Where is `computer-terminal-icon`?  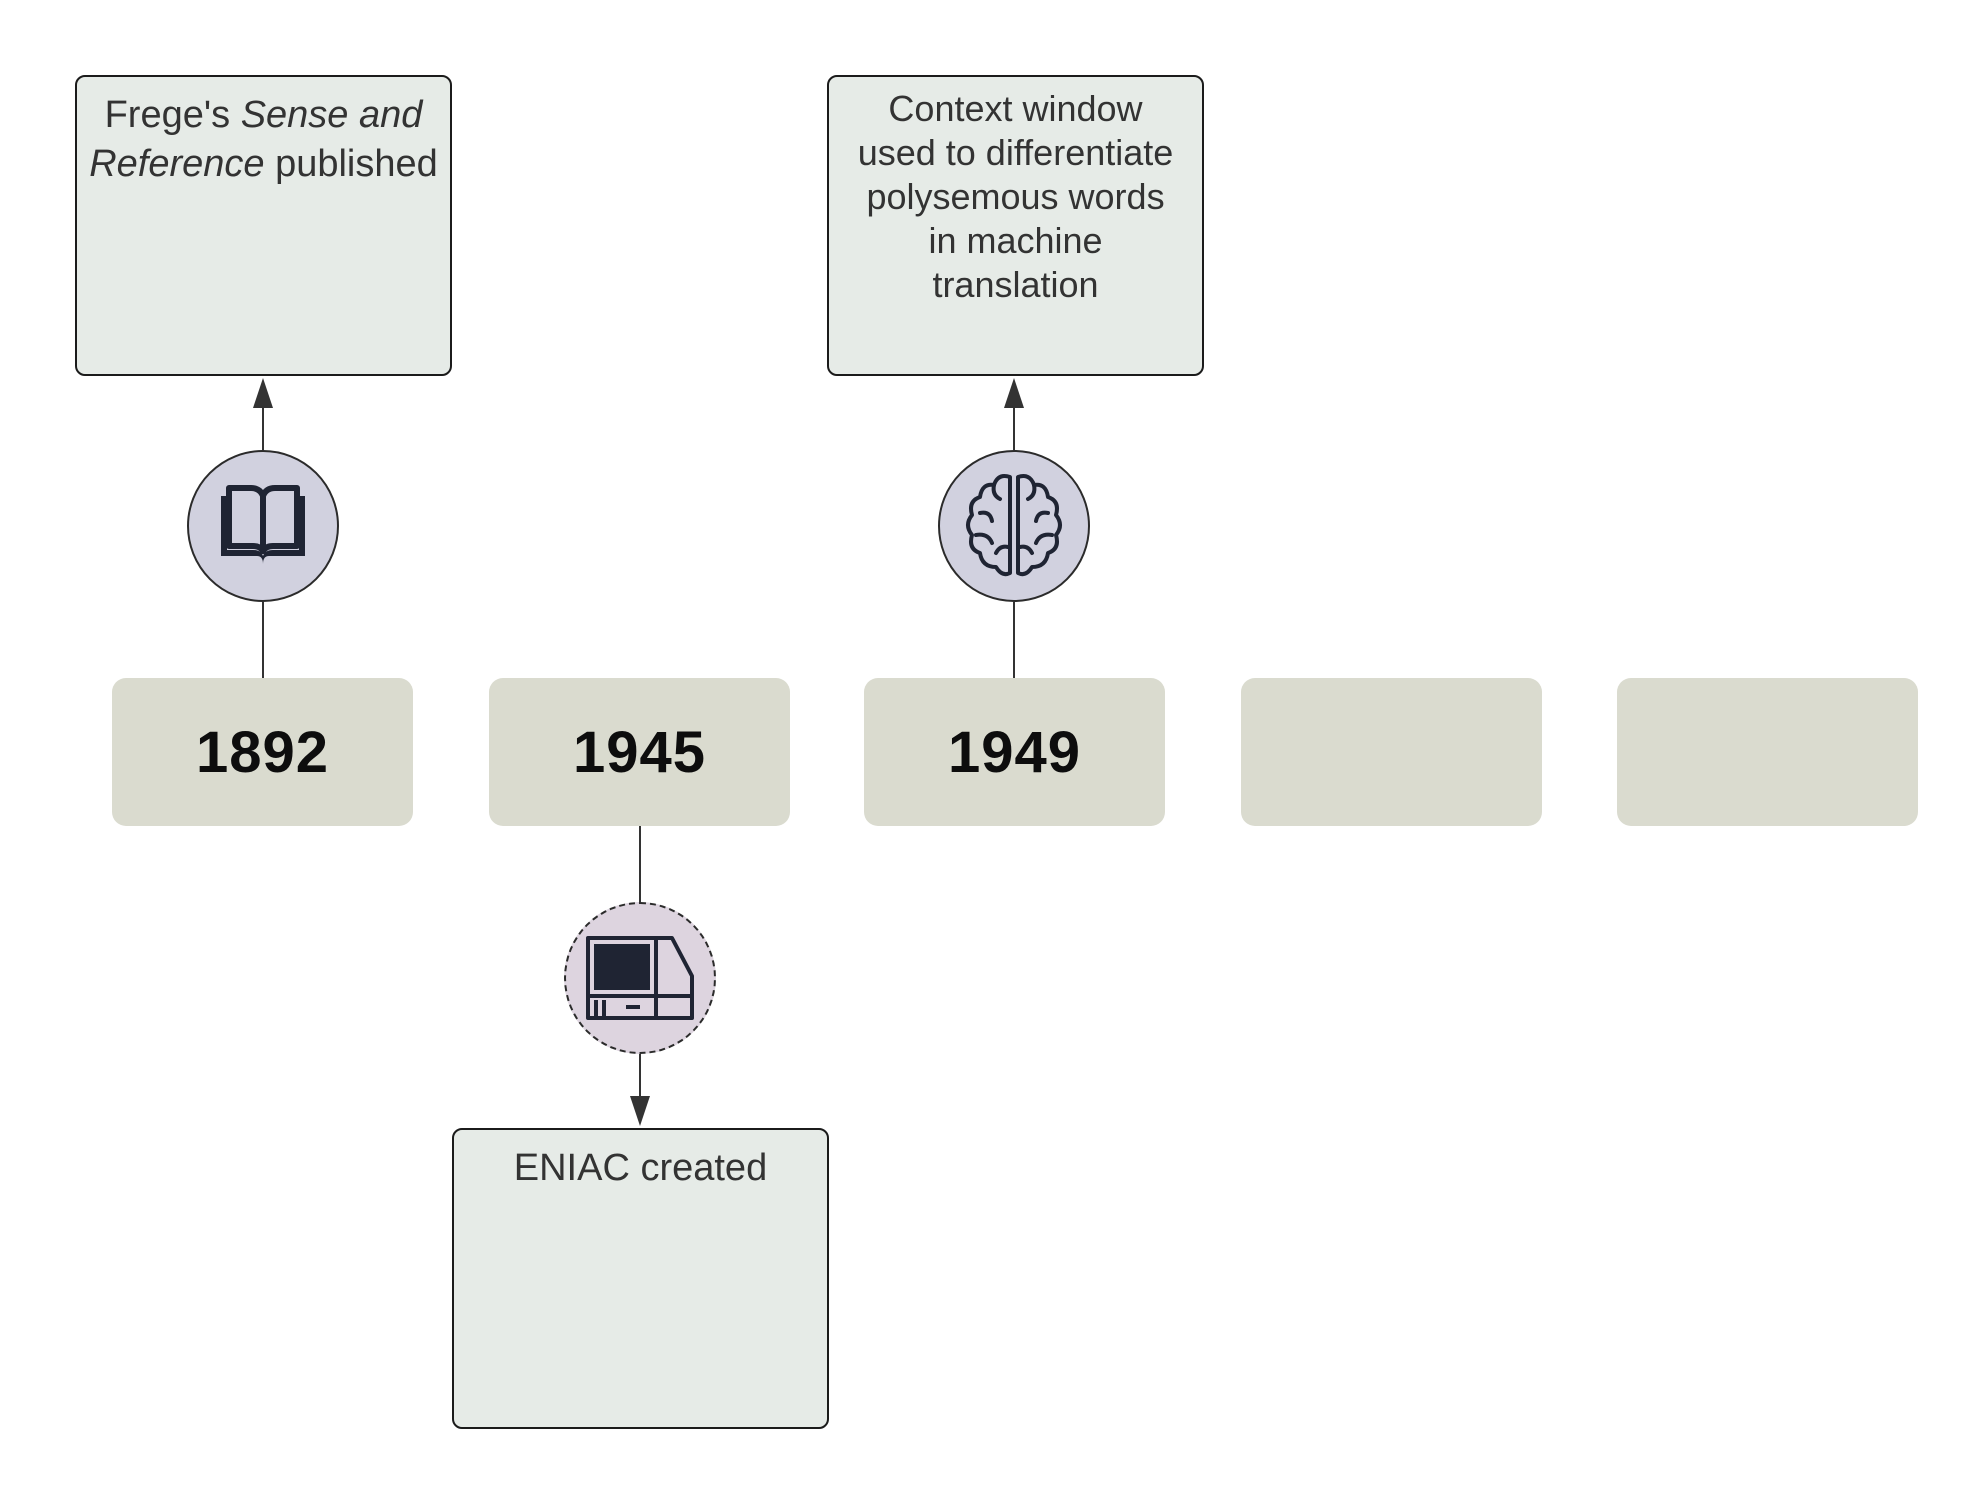 computer-terminal-icon is located at coordinates (640, 978).